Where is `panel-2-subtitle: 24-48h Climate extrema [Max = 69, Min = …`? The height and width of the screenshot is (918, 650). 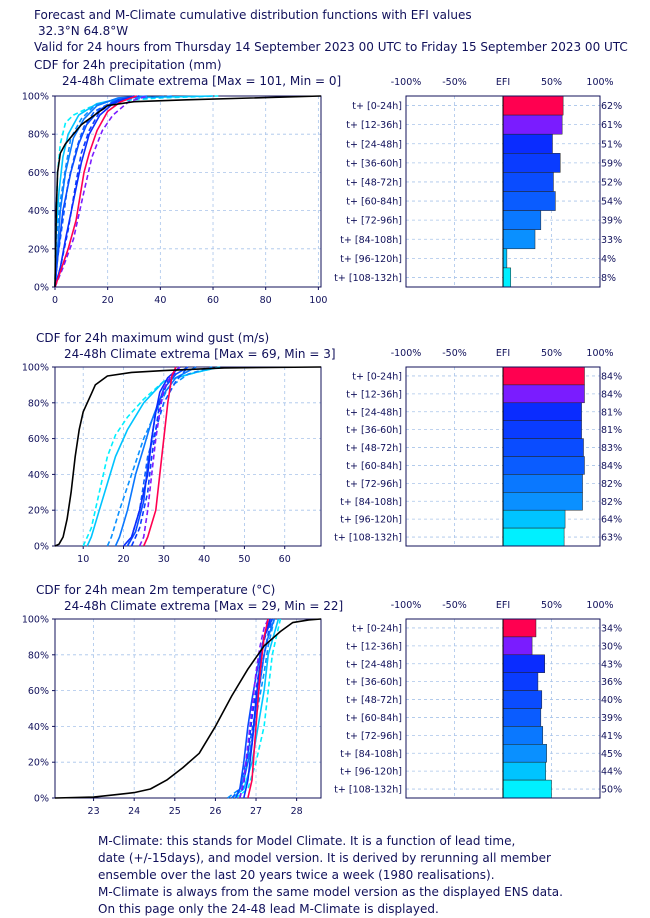
panel-2-subtitle: 24-48h Climate extrema [Max = 69, Min = … is located at coordinates (200, 354).